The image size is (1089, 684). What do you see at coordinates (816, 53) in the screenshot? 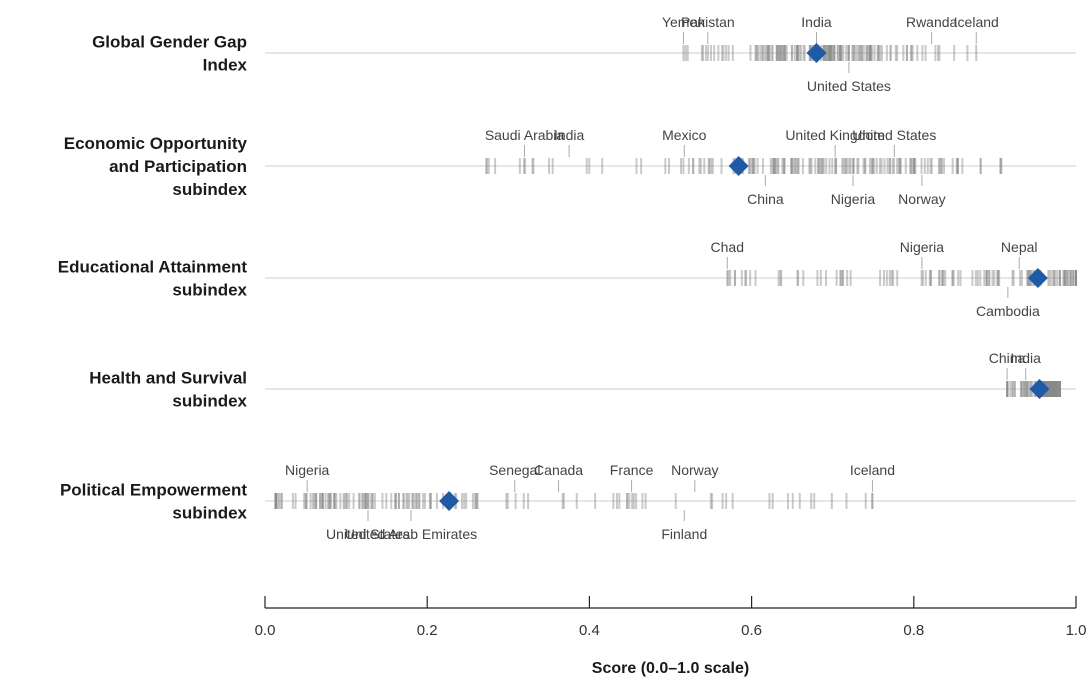
I see `average-marker` at bounding box center [816, 53].